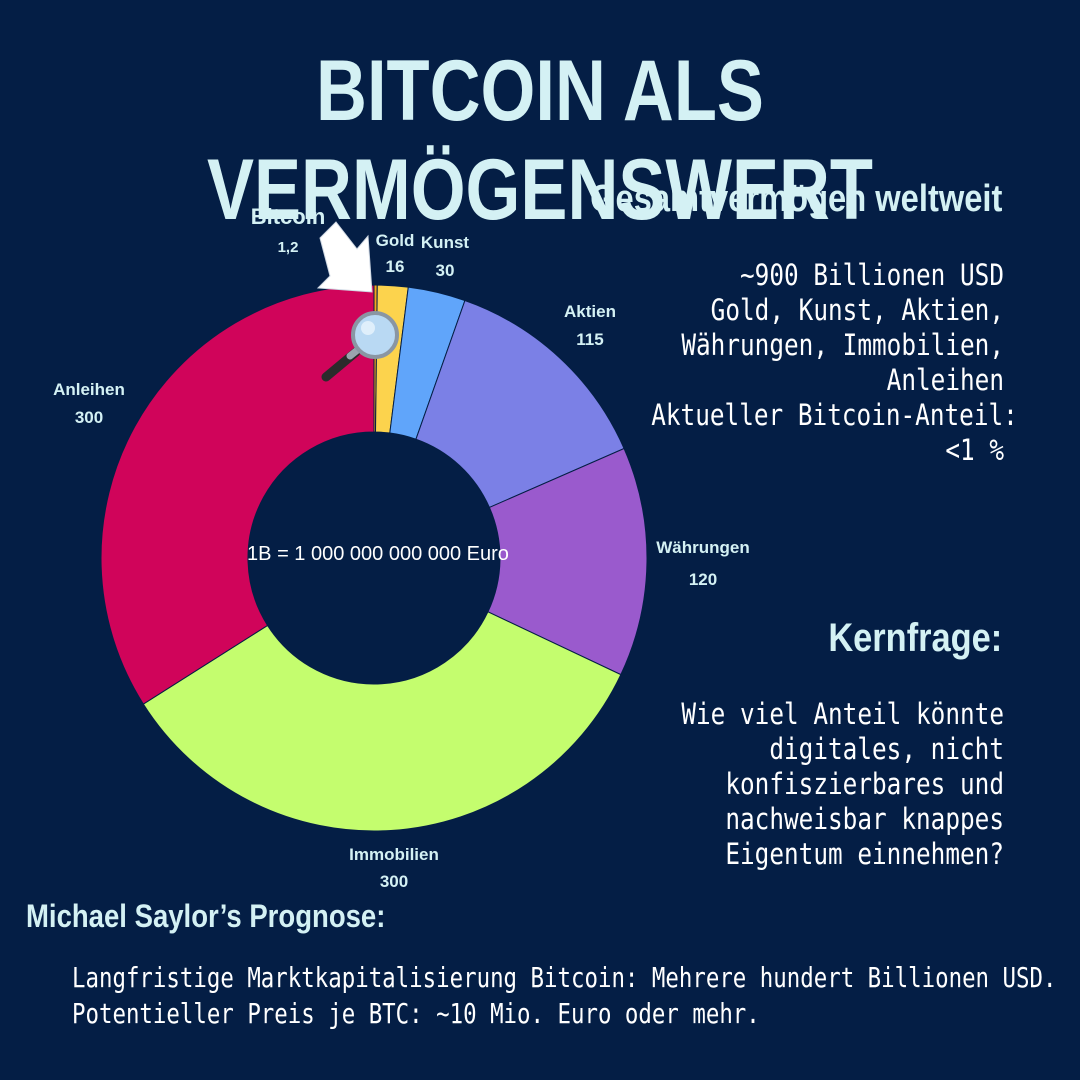 The height and width of the screenshot is (1080, 1080). Describe the element at coordinates (795, 199) in the screenshot. I see `global-assets-heading: Gesamtvermögen weltweit` at that location.